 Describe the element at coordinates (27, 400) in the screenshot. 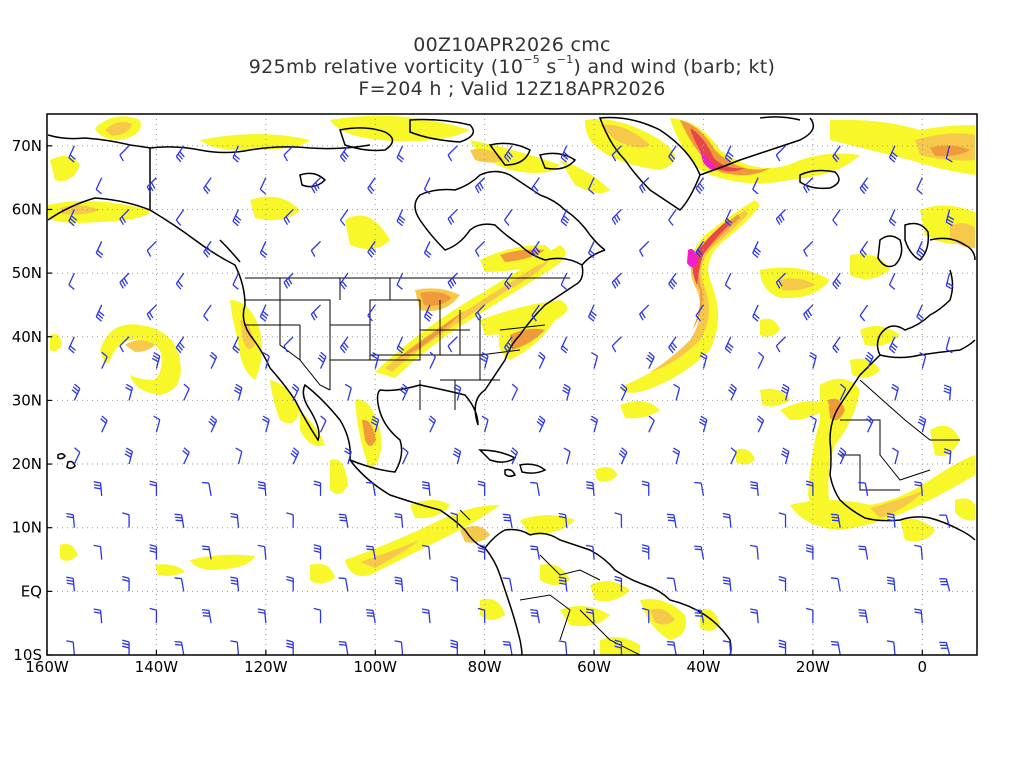

I see `y-axis-label: 30N` at that location.